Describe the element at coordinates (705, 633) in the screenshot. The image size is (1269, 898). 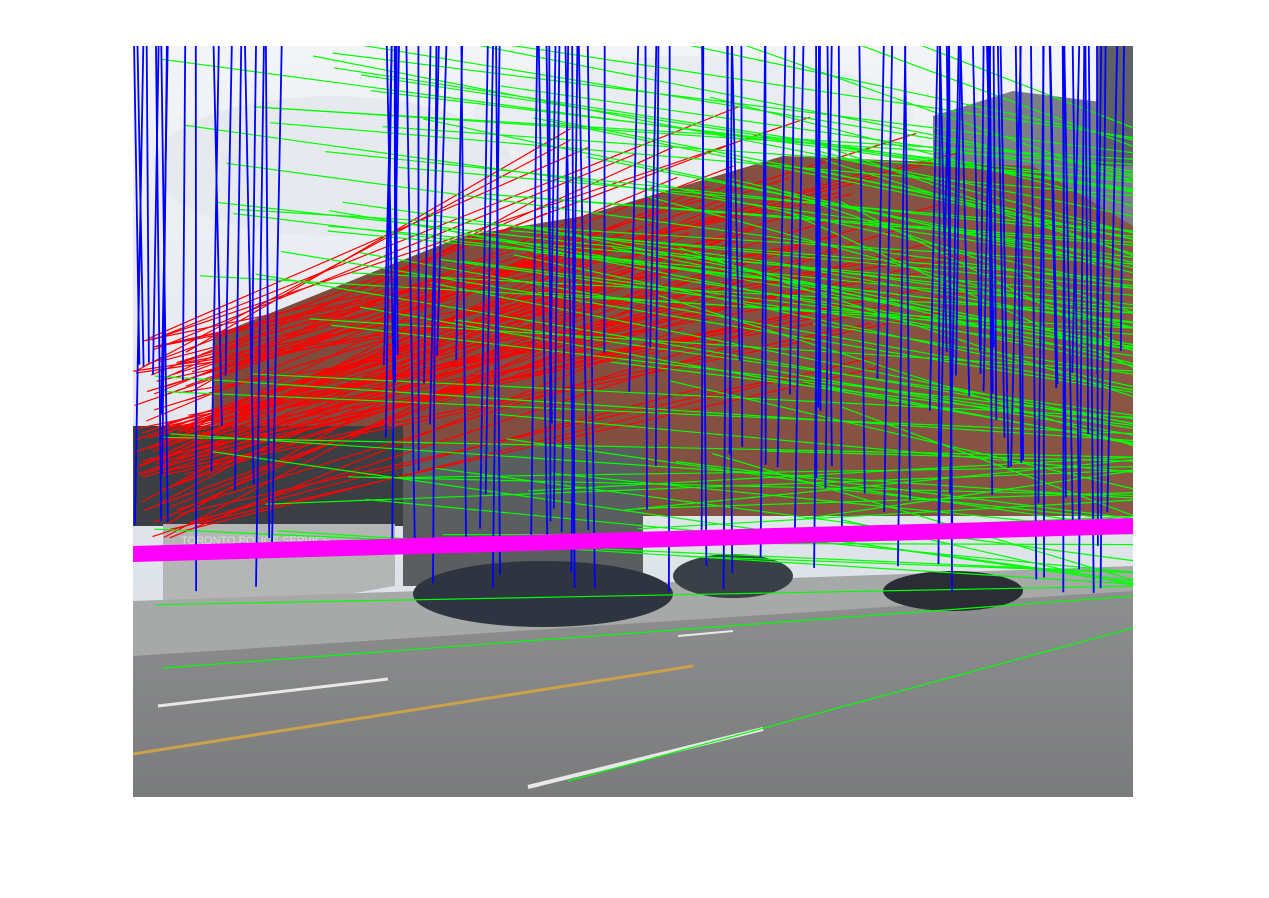
I see `white-lane-line` at that location.